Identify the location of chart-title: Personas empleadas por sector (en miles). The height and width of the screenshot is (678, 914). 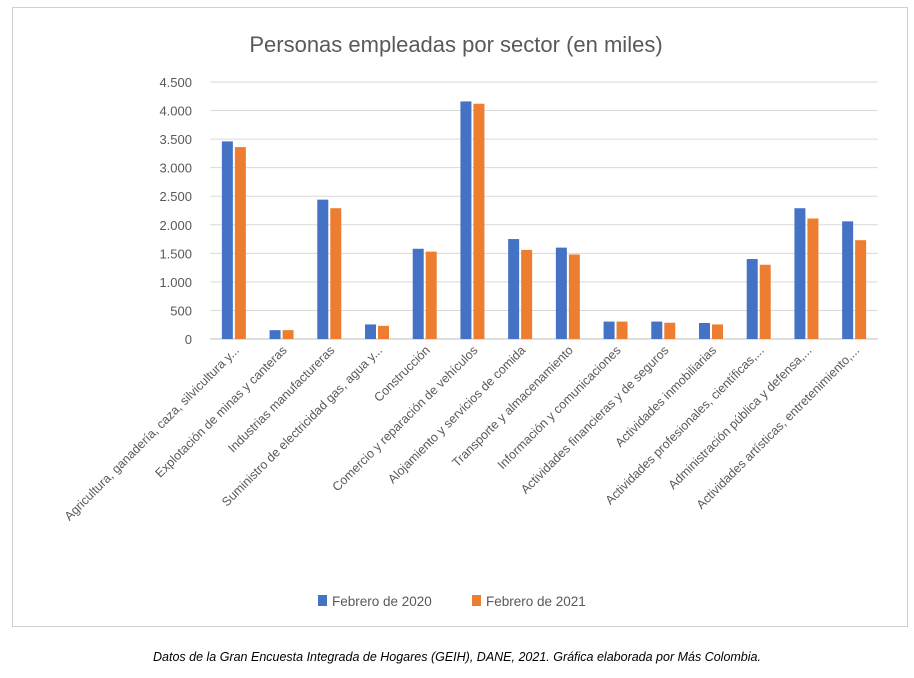
(455, 44).